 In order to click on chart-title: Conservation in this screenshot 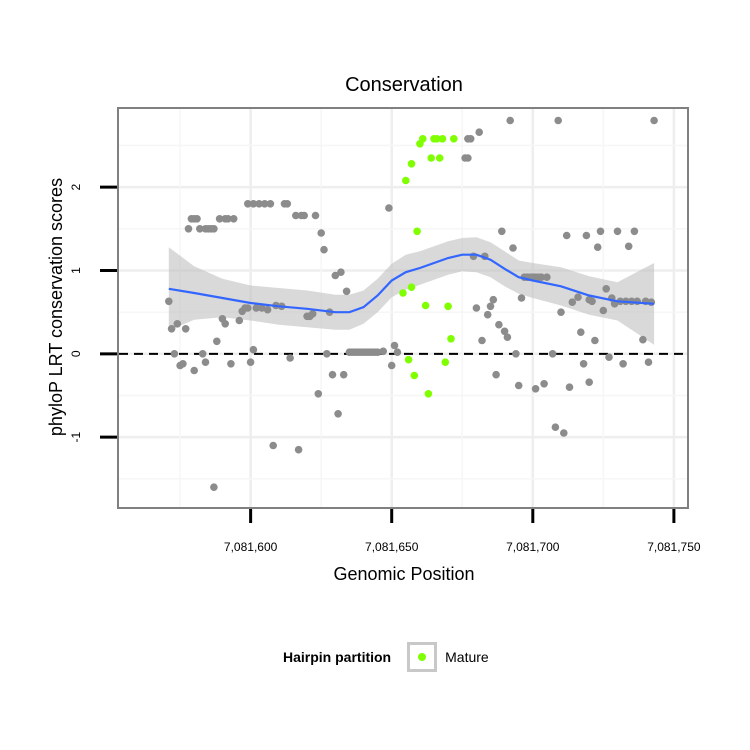, I will do `click(404, 85)`.